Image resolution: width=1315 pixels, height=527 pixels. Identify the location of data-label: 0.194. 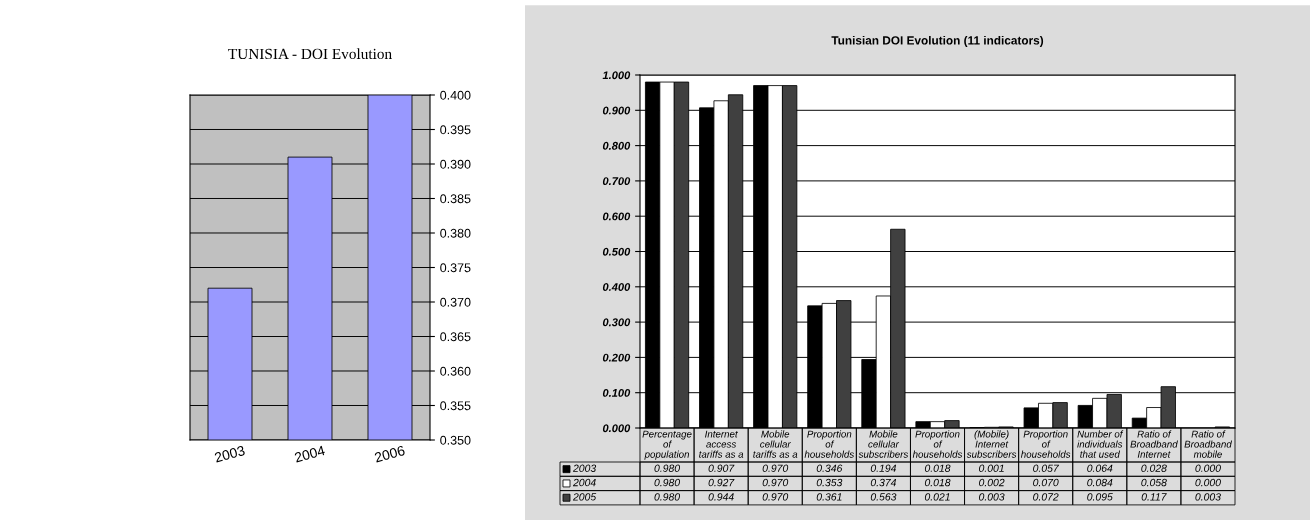
(883, 468).